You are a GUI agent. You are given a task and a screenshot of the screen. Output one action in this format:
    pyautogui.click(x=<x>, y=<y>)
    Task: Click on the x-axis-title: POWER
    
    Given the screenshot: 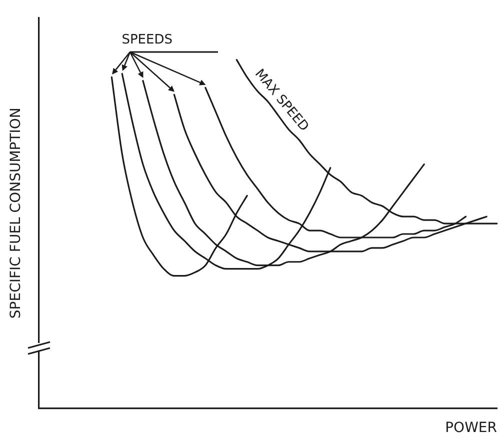 What is the action you would take?
    pyautogui.click(x=471, y=428)
    